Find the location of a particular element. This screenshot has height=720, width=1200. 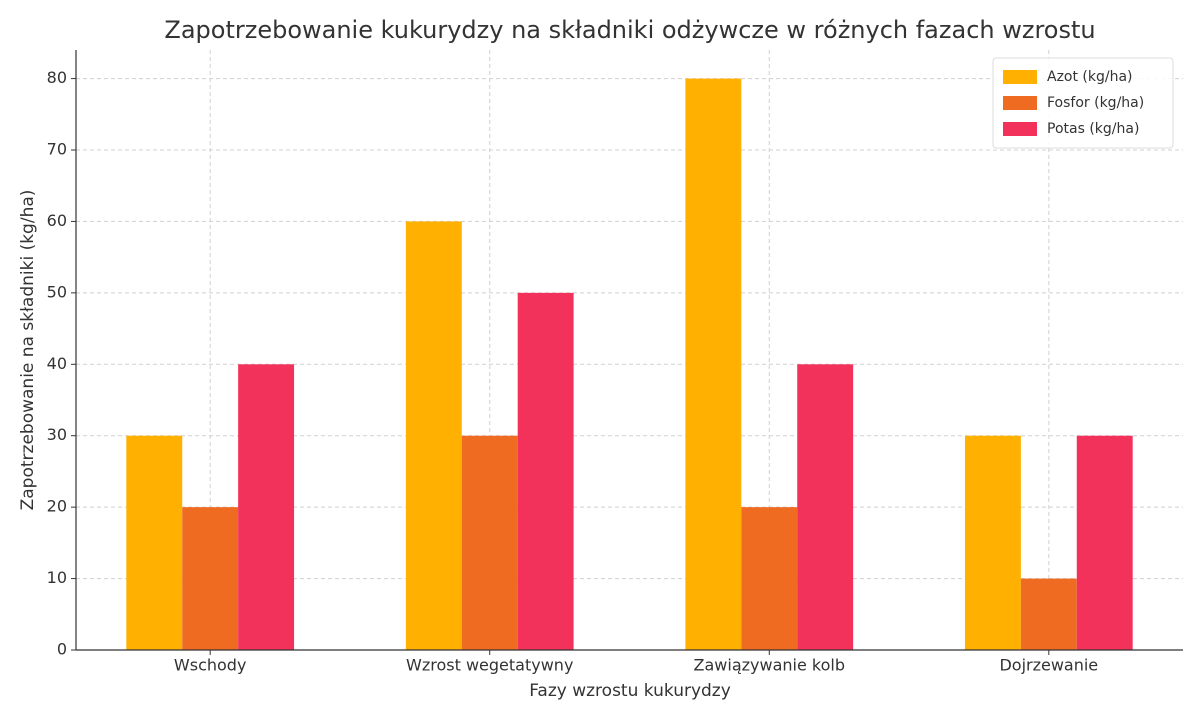

y-tick-label: 0 is located at coordinates (62, 649).